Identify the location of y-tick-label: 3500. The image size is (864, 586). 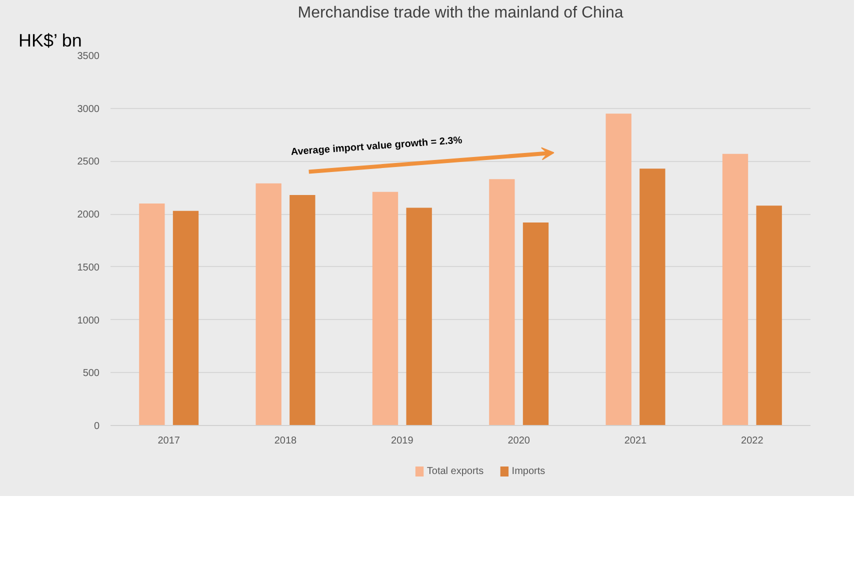
(88, 56).